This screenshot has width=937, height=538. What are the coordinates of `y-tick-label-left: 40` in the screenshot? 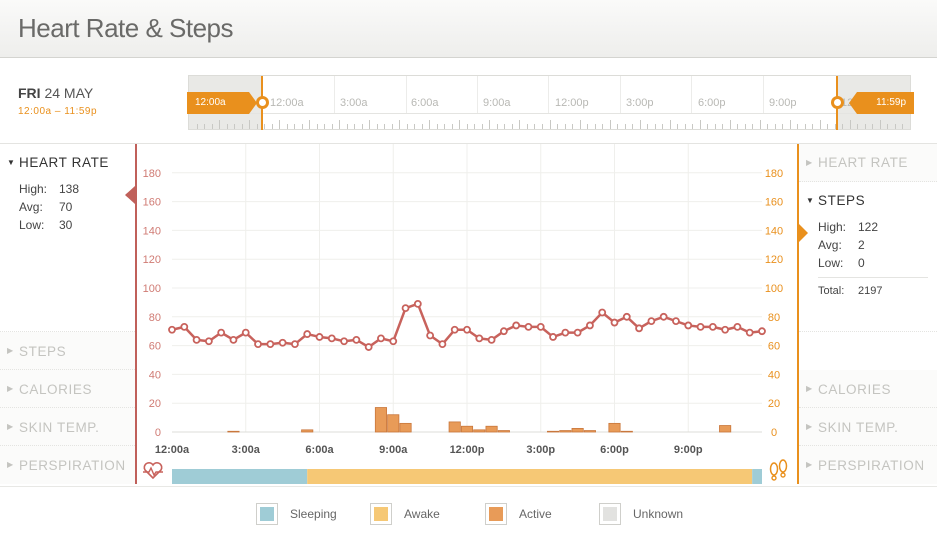 It's located at (155, 375).